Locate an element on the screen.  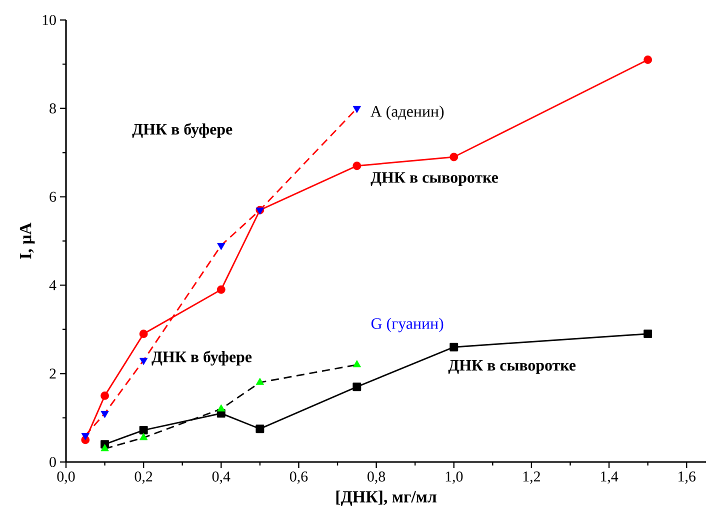
x-tick-label: 1,6 is located at coordinates (687, 478).